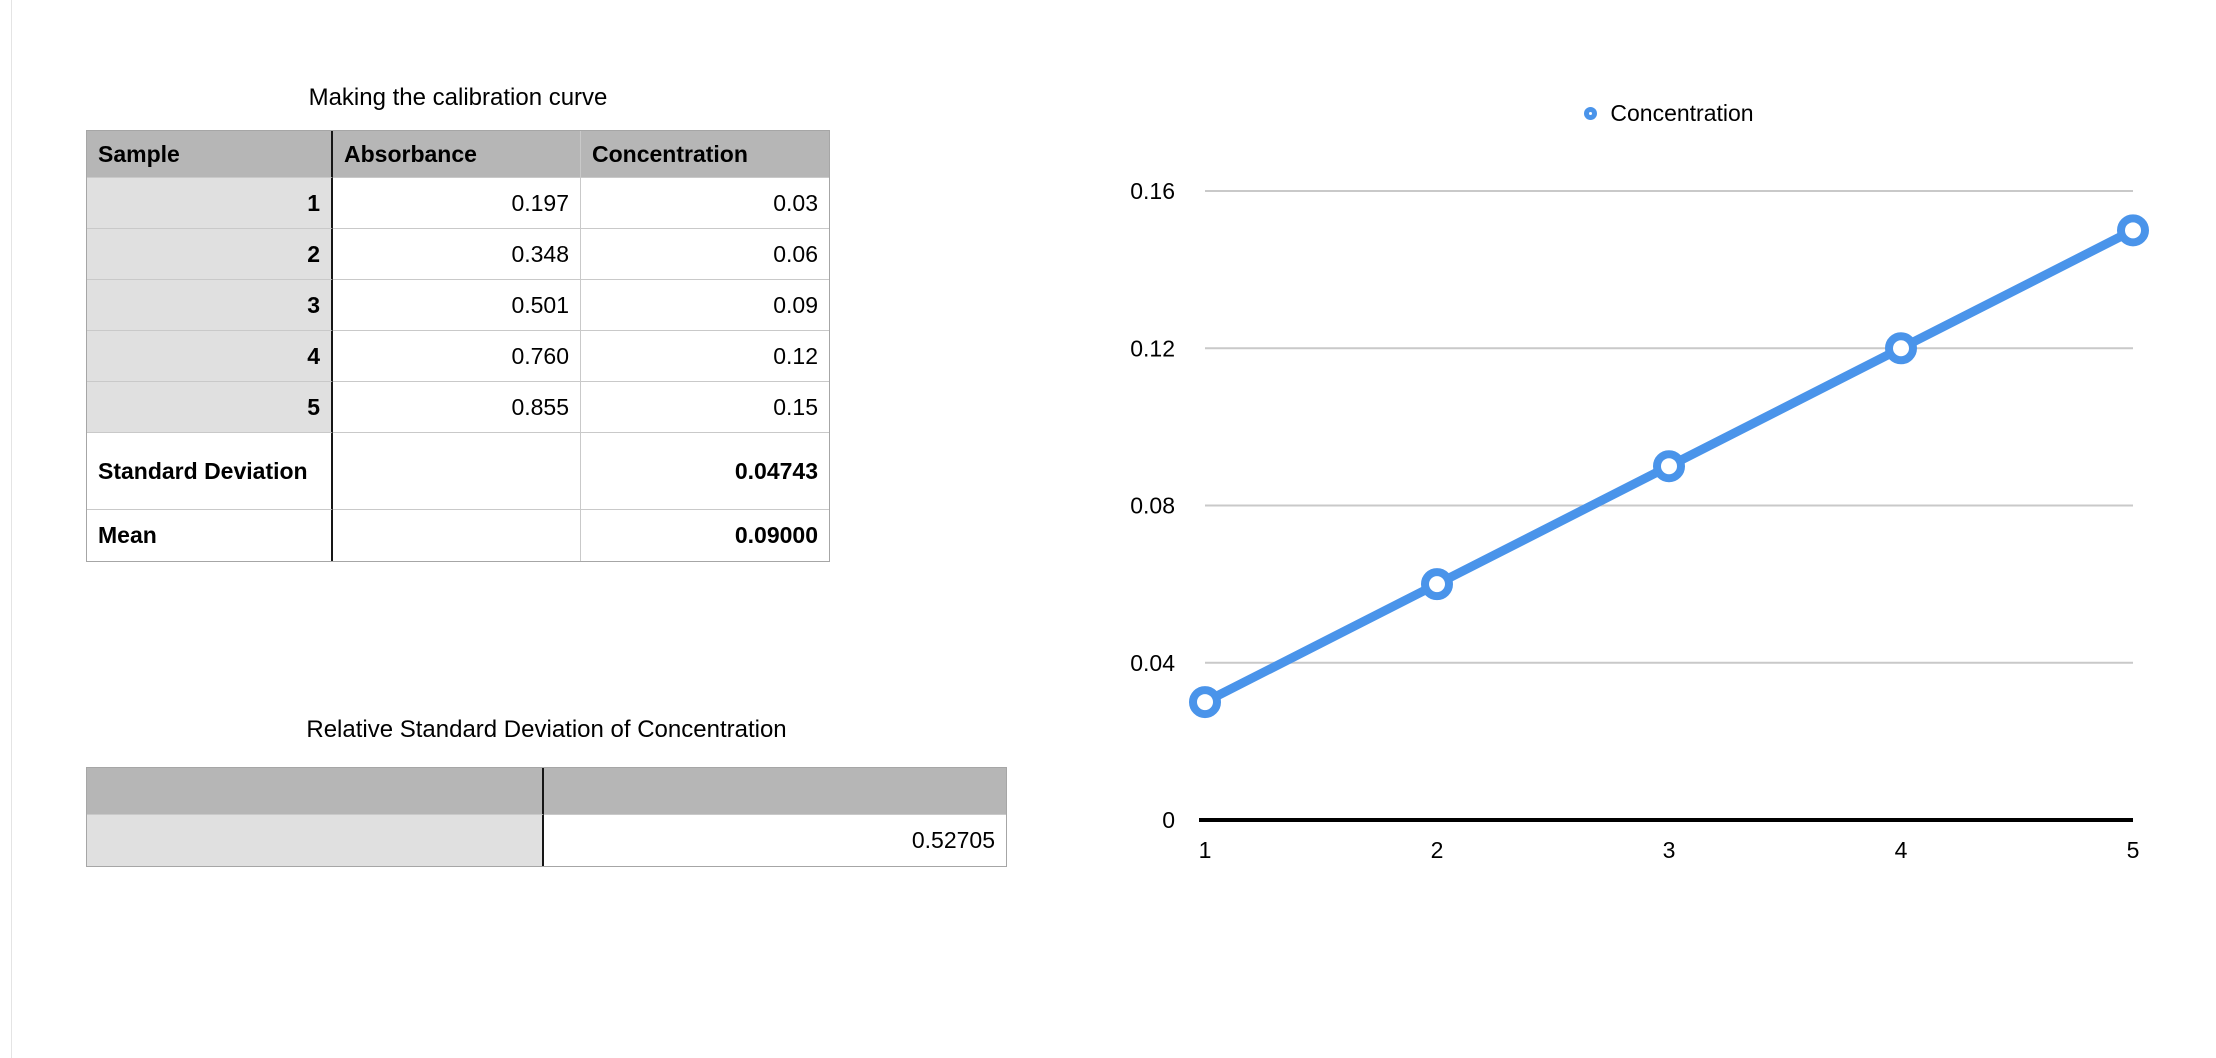 The width and height of the screenshot is (2216, 1058). I want to click on t2-row-label, so click(315, 840).